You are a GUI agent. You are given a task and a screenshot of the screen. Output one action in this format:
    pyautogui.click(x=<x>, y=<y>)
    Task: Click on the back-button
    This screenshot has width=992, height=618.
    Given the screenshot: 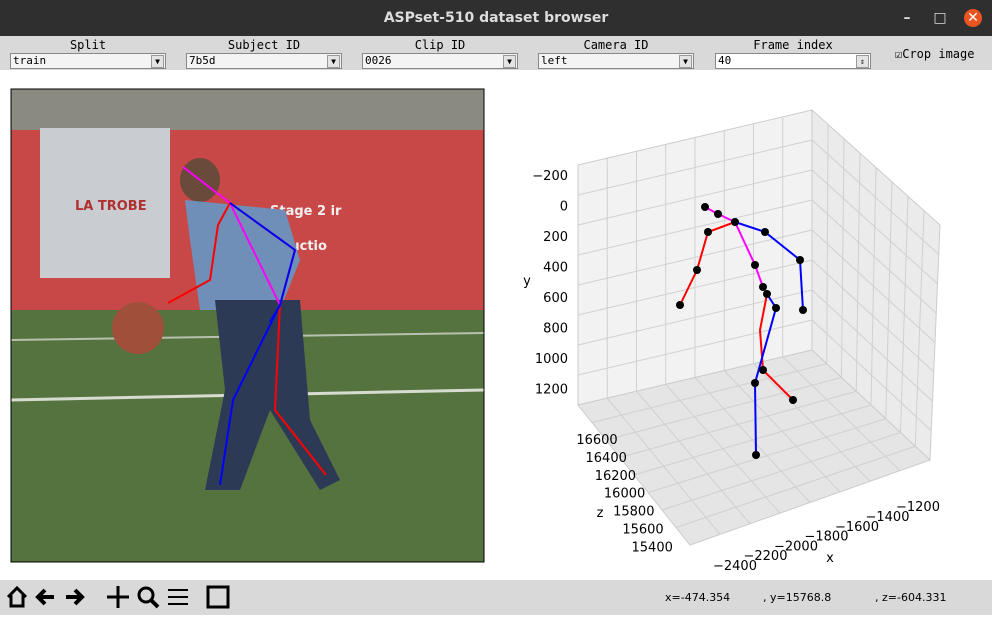 What is the action you would take?
    pyautogui.click(x=44, y=597)
    